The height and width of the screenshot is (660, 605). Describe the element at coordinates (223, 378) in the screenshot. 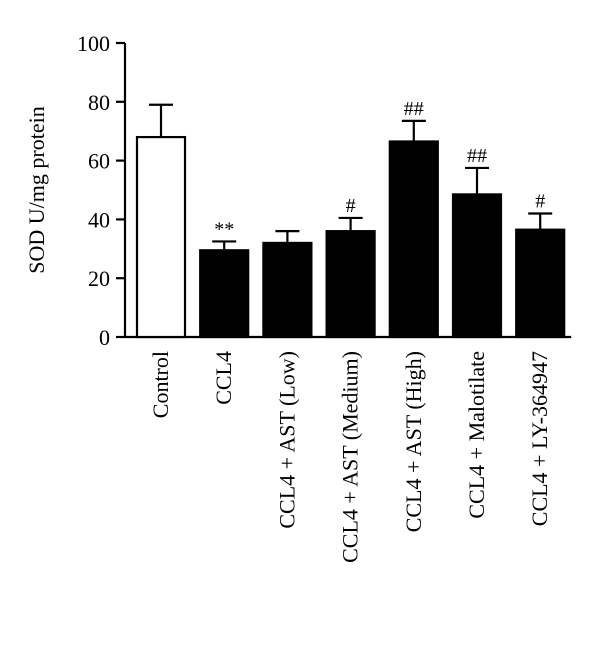

I see `x-tick-label: CCL4` at that location.